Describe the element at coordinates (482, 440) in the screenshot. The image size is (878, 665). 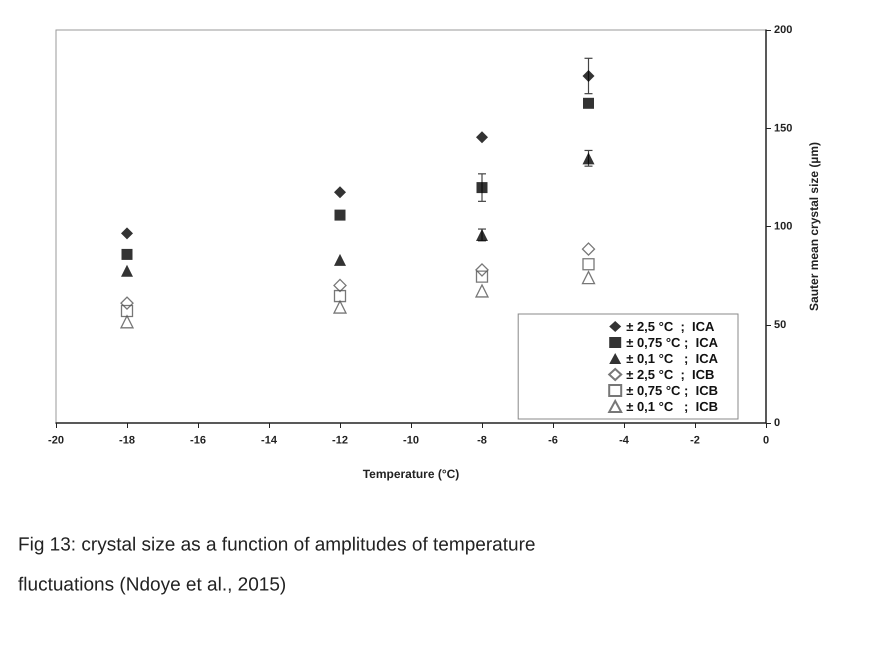
I see `x-tick-label: -8` at that location.